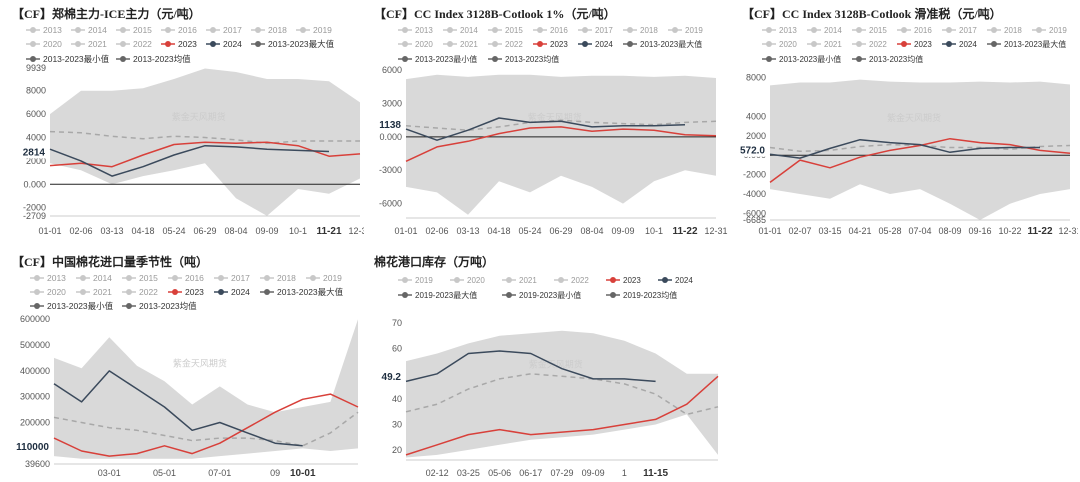  I want to click on x-tick-label: 11-21, so click(328, 231).